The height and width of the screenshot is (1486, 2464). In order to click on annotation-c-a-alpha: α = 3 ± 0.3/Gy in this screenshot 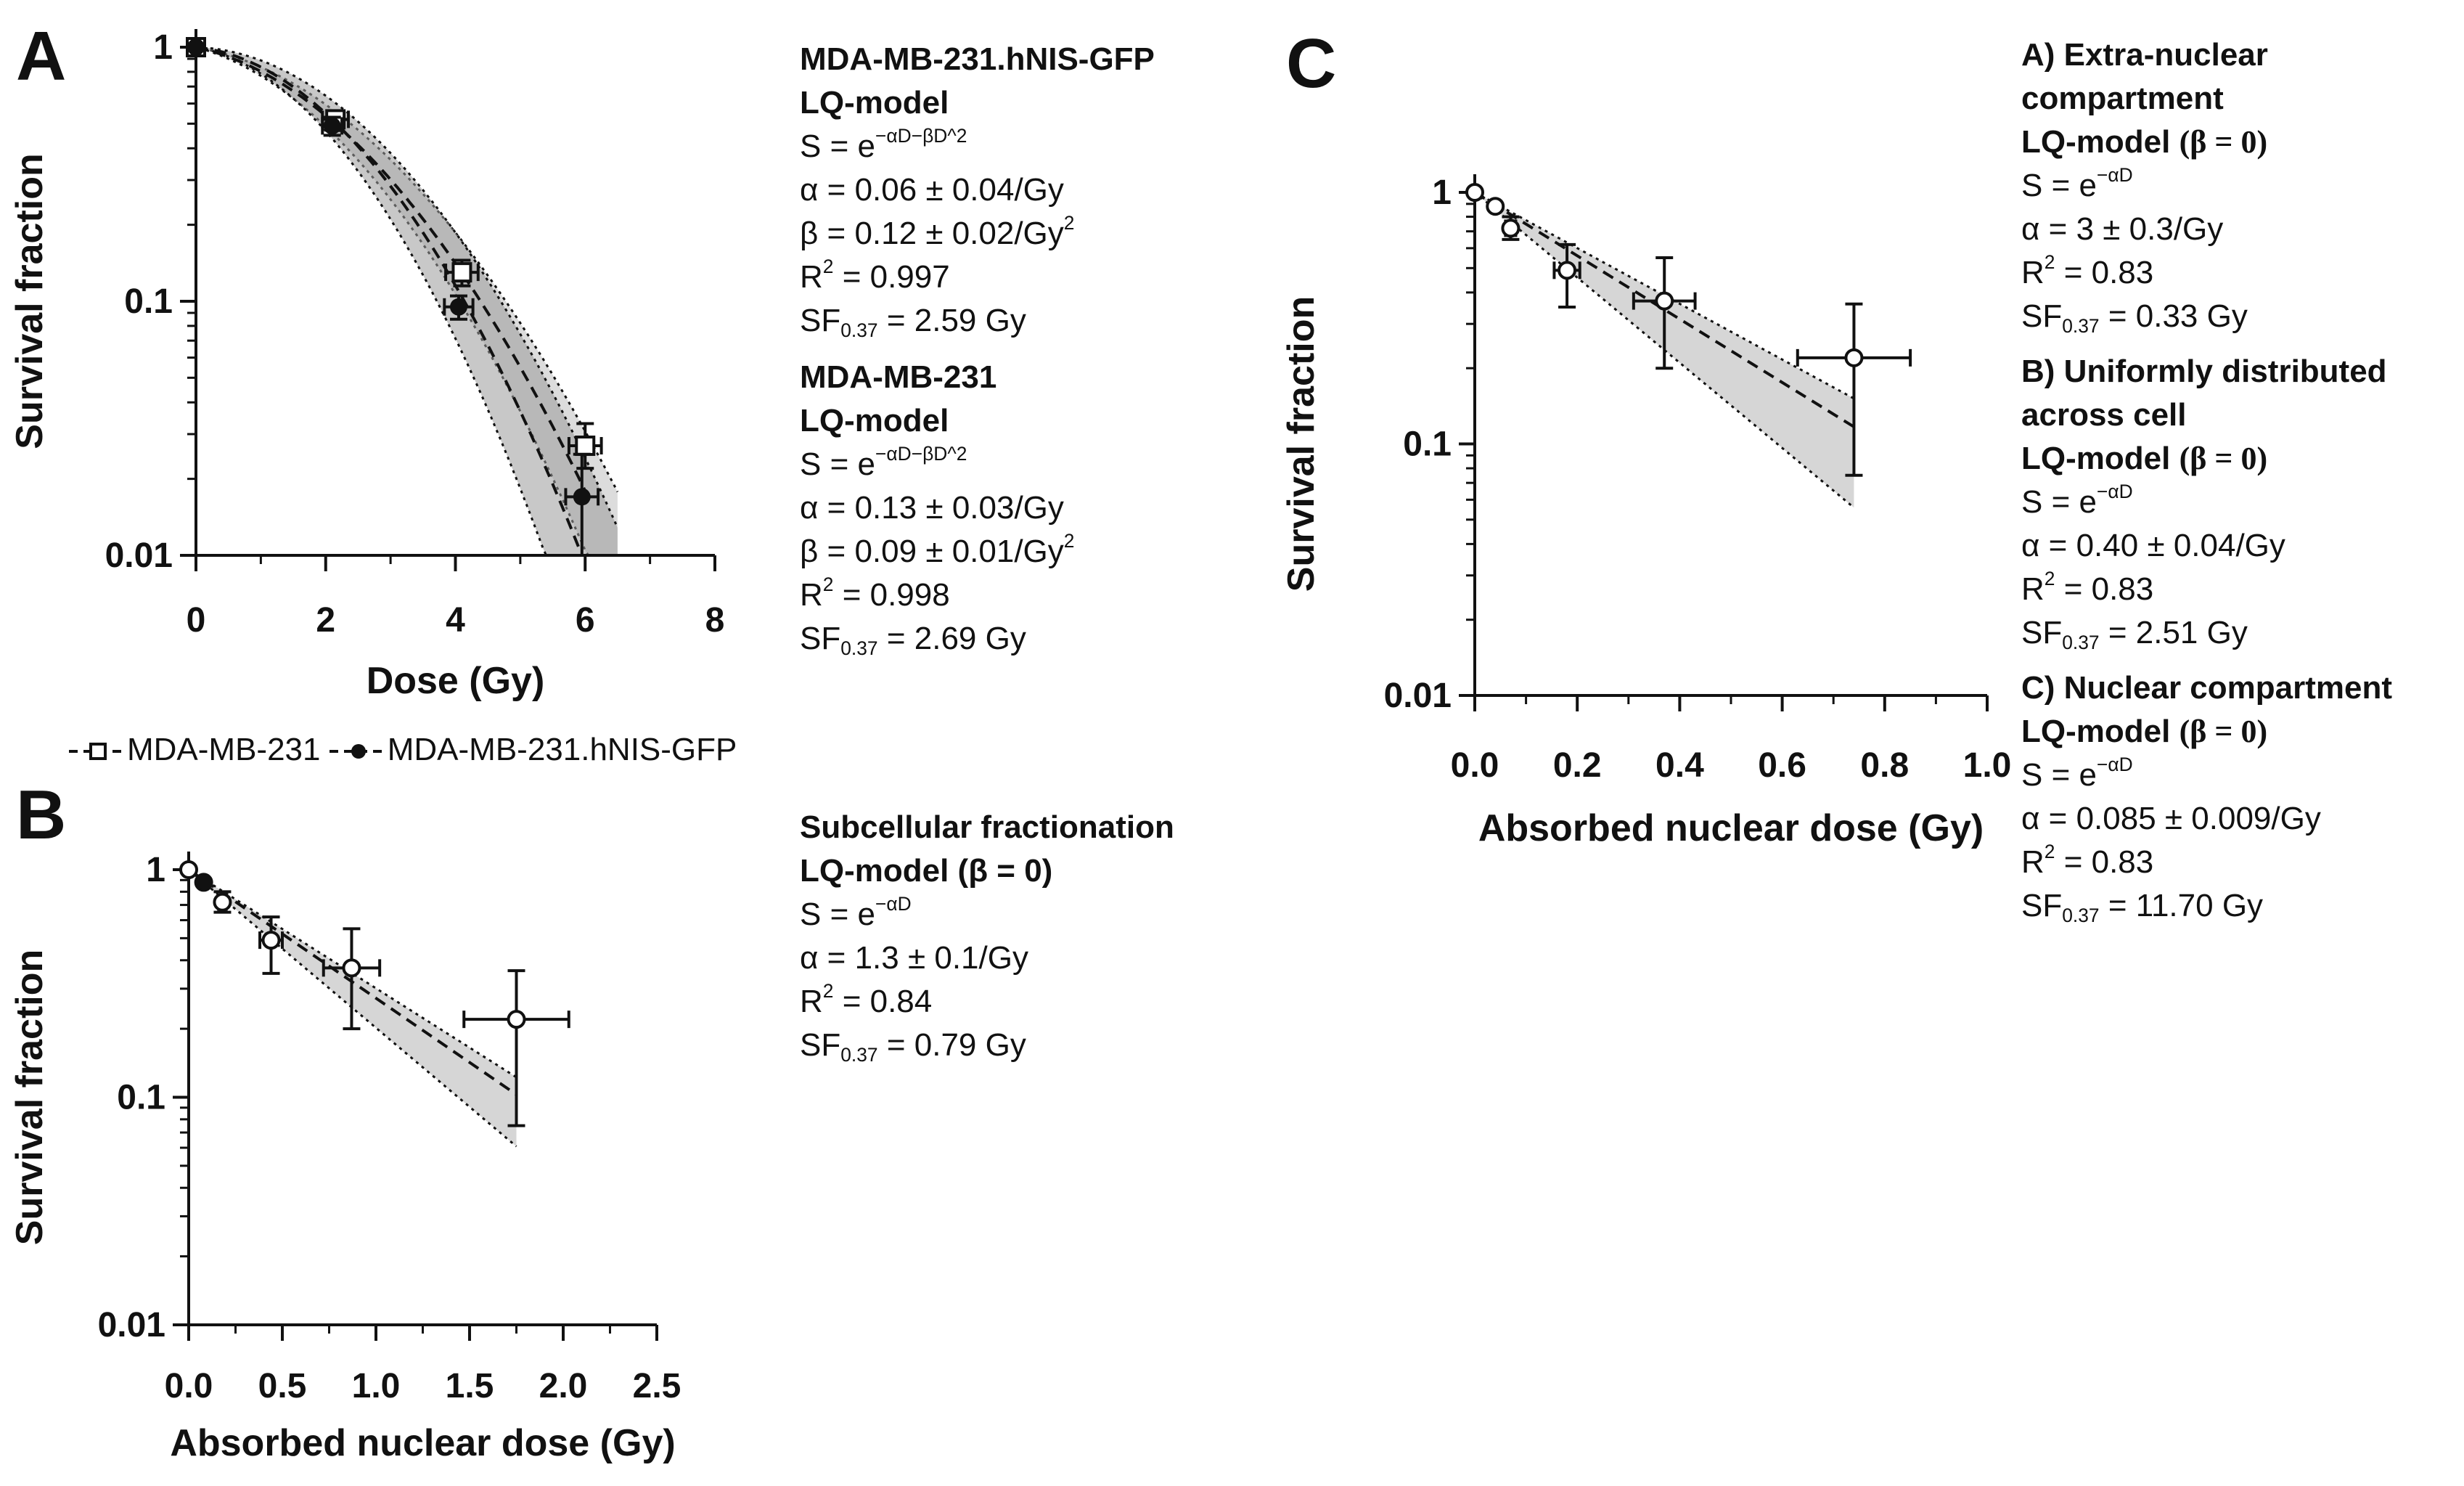, I will do `click(2122, 229)`.